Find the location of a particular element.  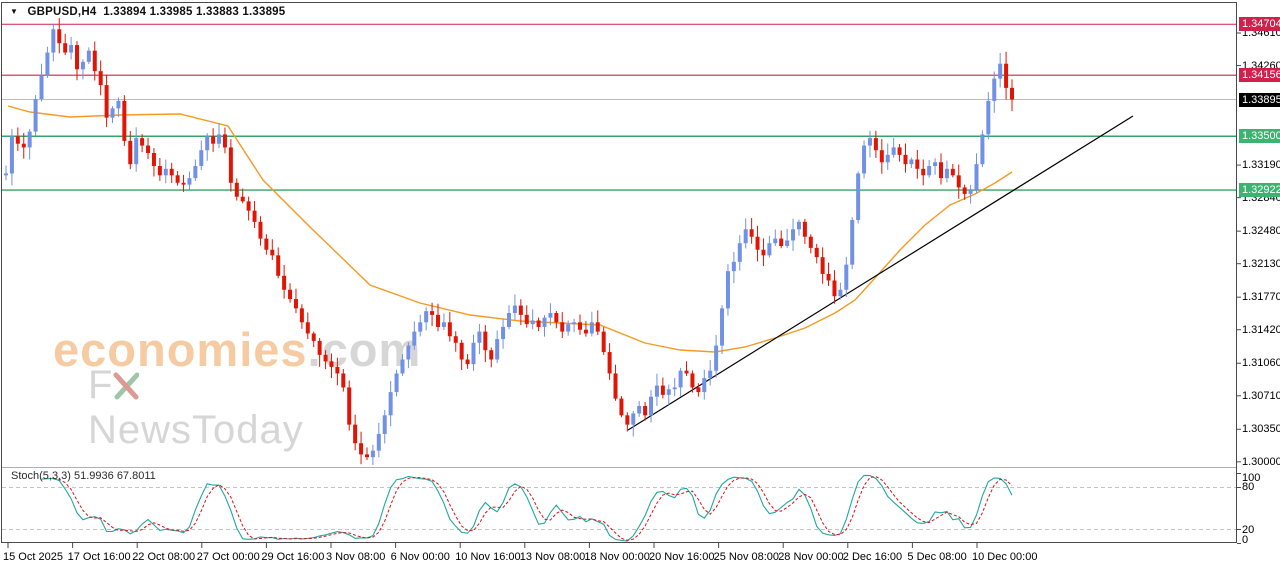

symbol-dropdown-icon: ▼ is located at coordinates (14, 11).